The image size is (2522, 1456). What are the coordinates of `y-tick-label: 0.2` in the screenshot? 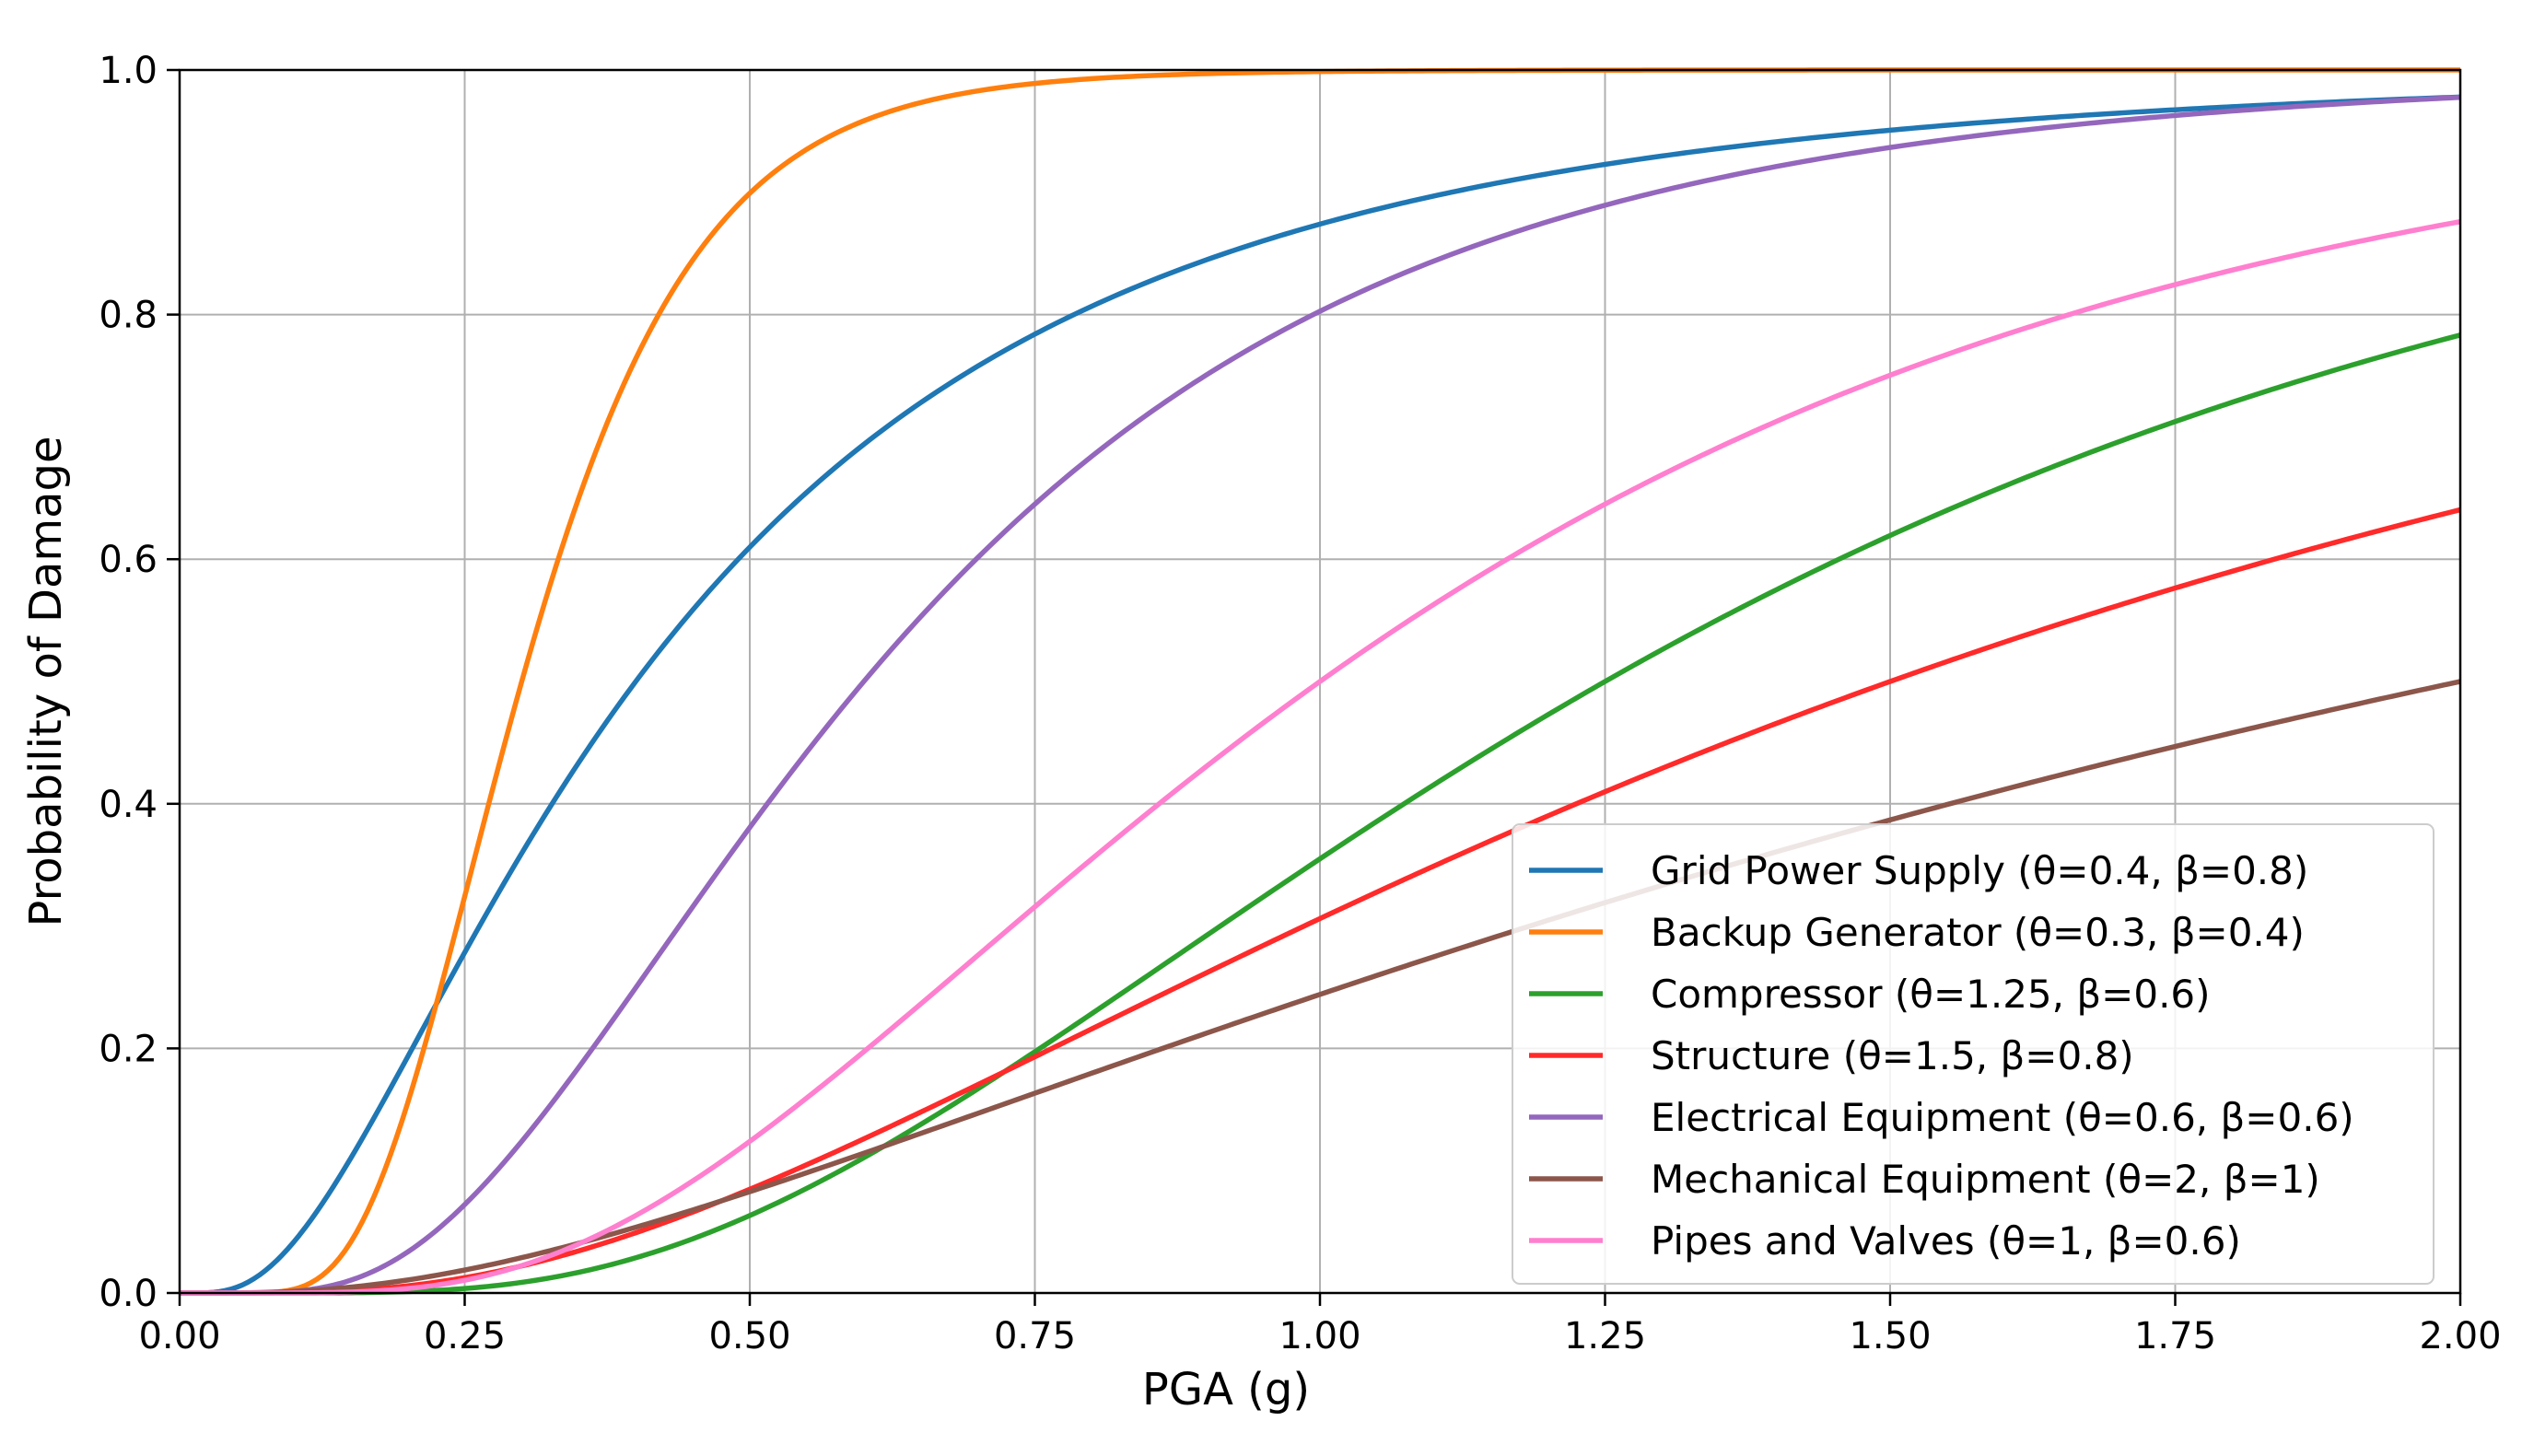 It's located at (128, 1049).